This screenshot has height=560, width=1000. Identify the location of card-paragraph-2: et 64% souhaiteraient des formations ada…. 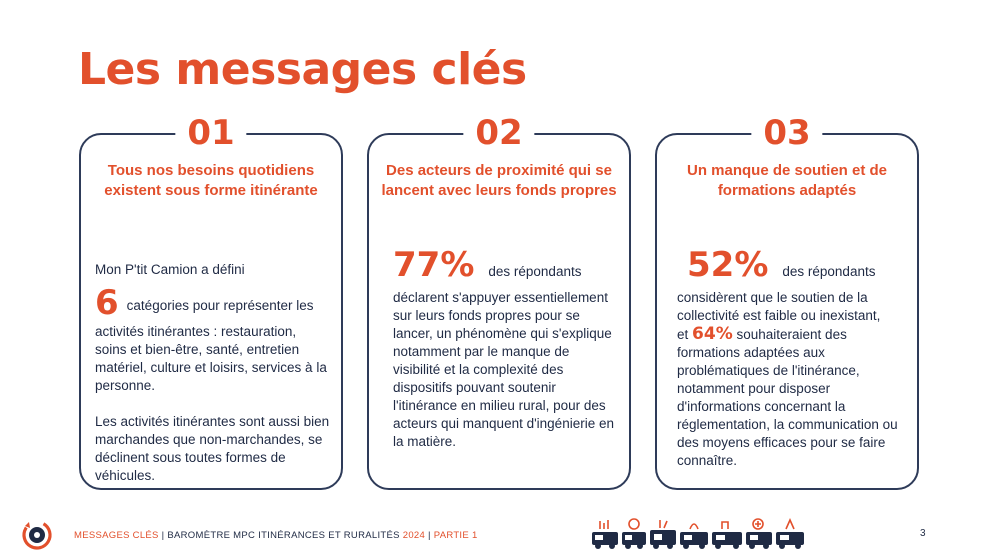
(792, 397).